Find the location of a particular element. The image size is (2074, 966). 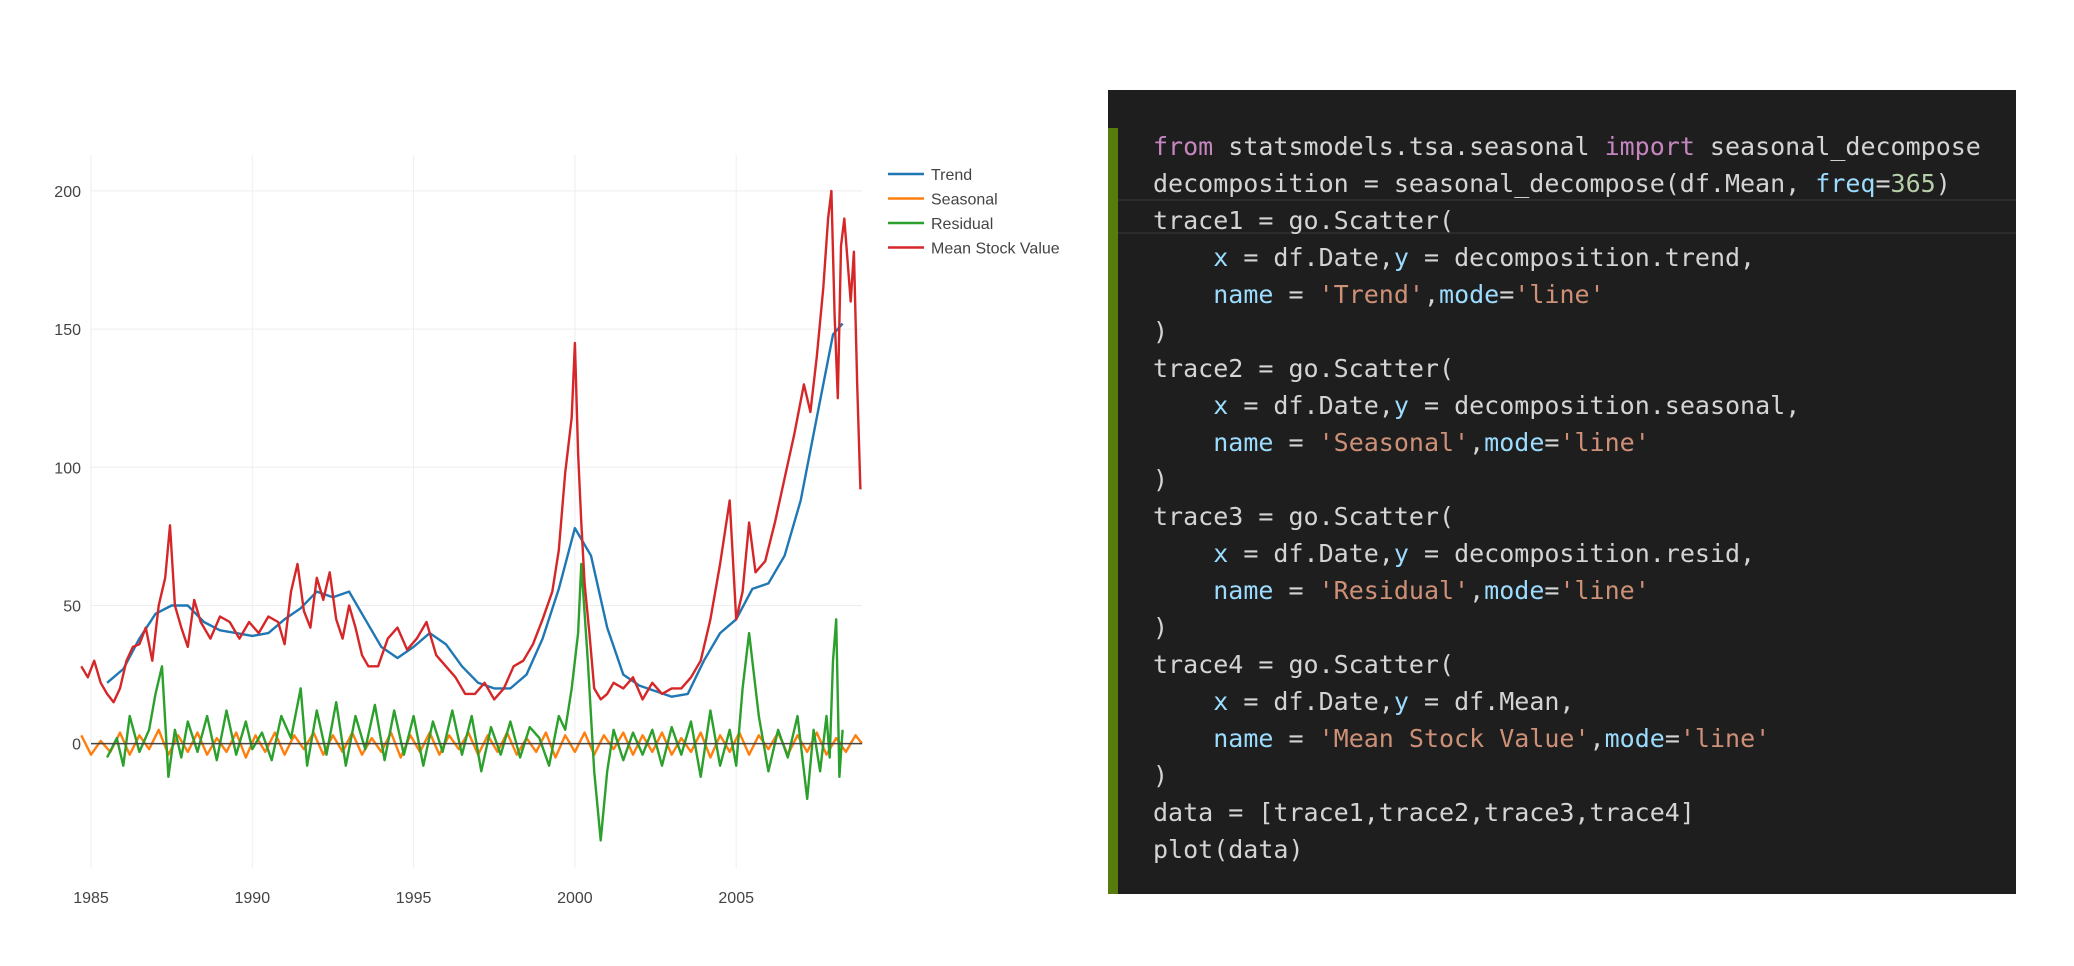

code-line: data = [trace1,trace2,trace3,trace4] is located at coordinates (1567, 812).